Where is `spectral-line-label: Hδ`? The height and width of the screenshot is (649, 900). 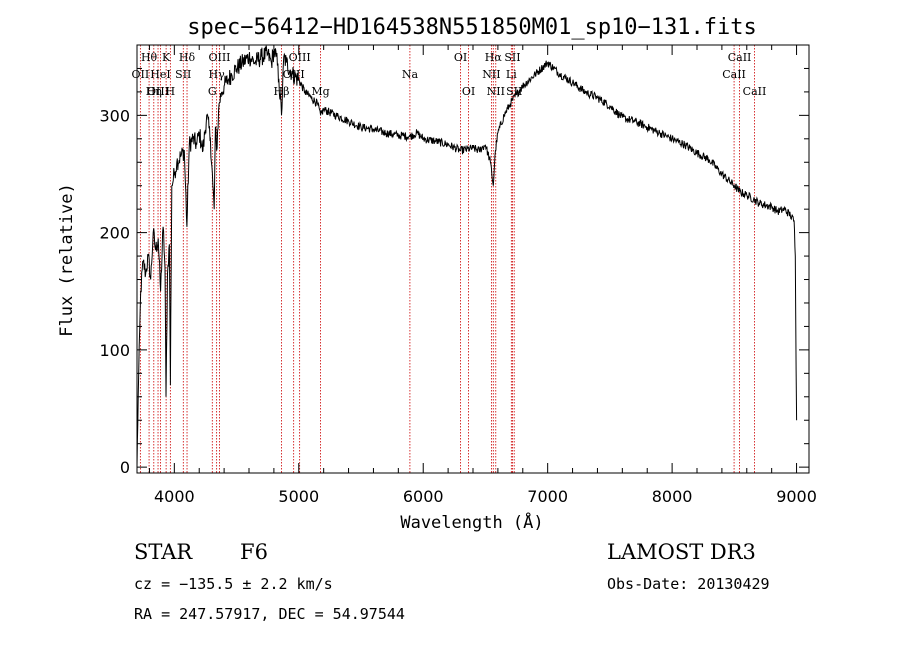 spectral-line-label: Hδ is located at coordinates (187, 57).